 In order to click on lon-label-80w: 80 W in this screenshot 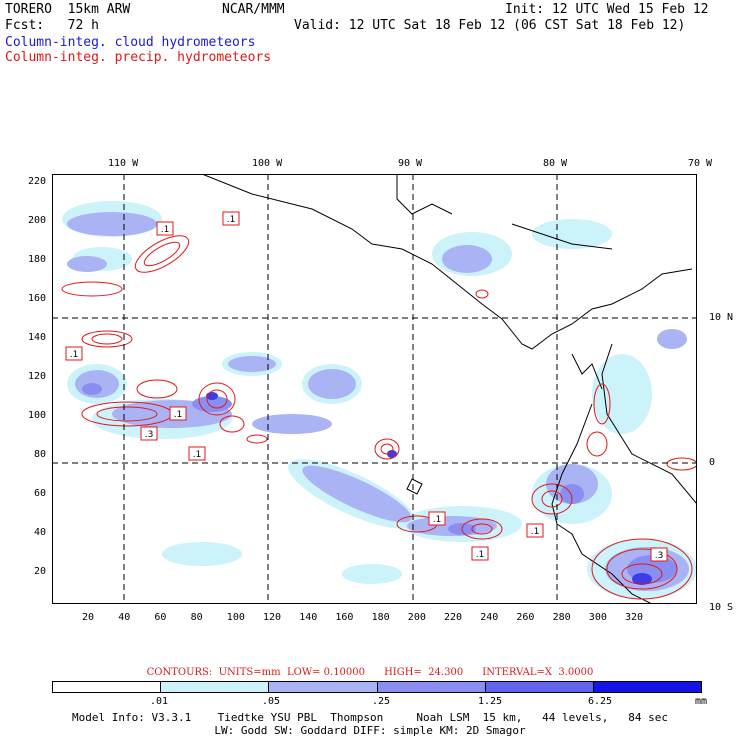, I will do `click(555, 163)`.